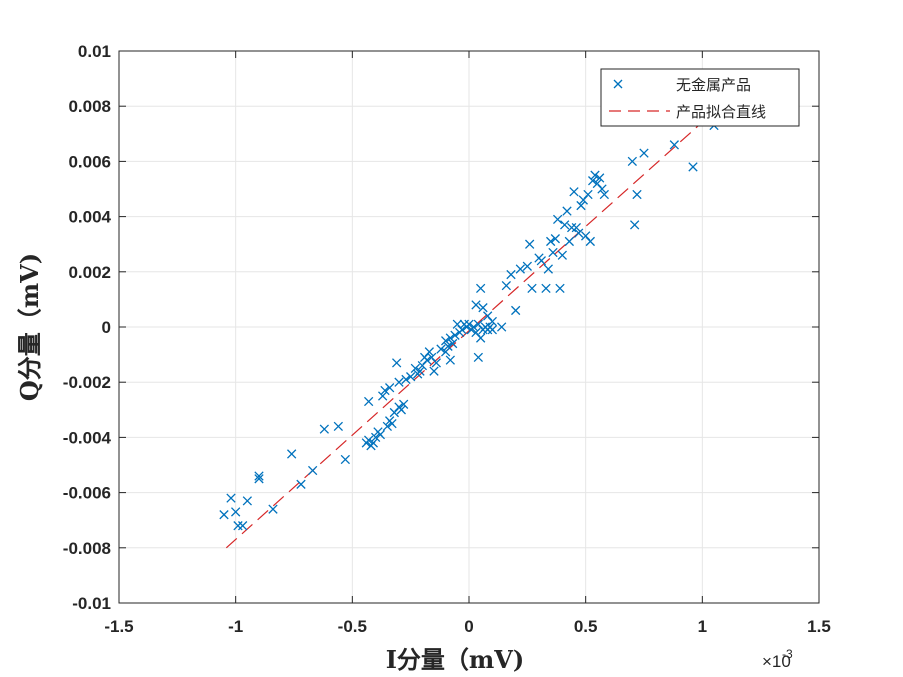 The image size is (903, 677). What do you see at coordinates (618, 84) in the screenshot?
I see `legend-marker-scatter` at bounding box center [618, 84].